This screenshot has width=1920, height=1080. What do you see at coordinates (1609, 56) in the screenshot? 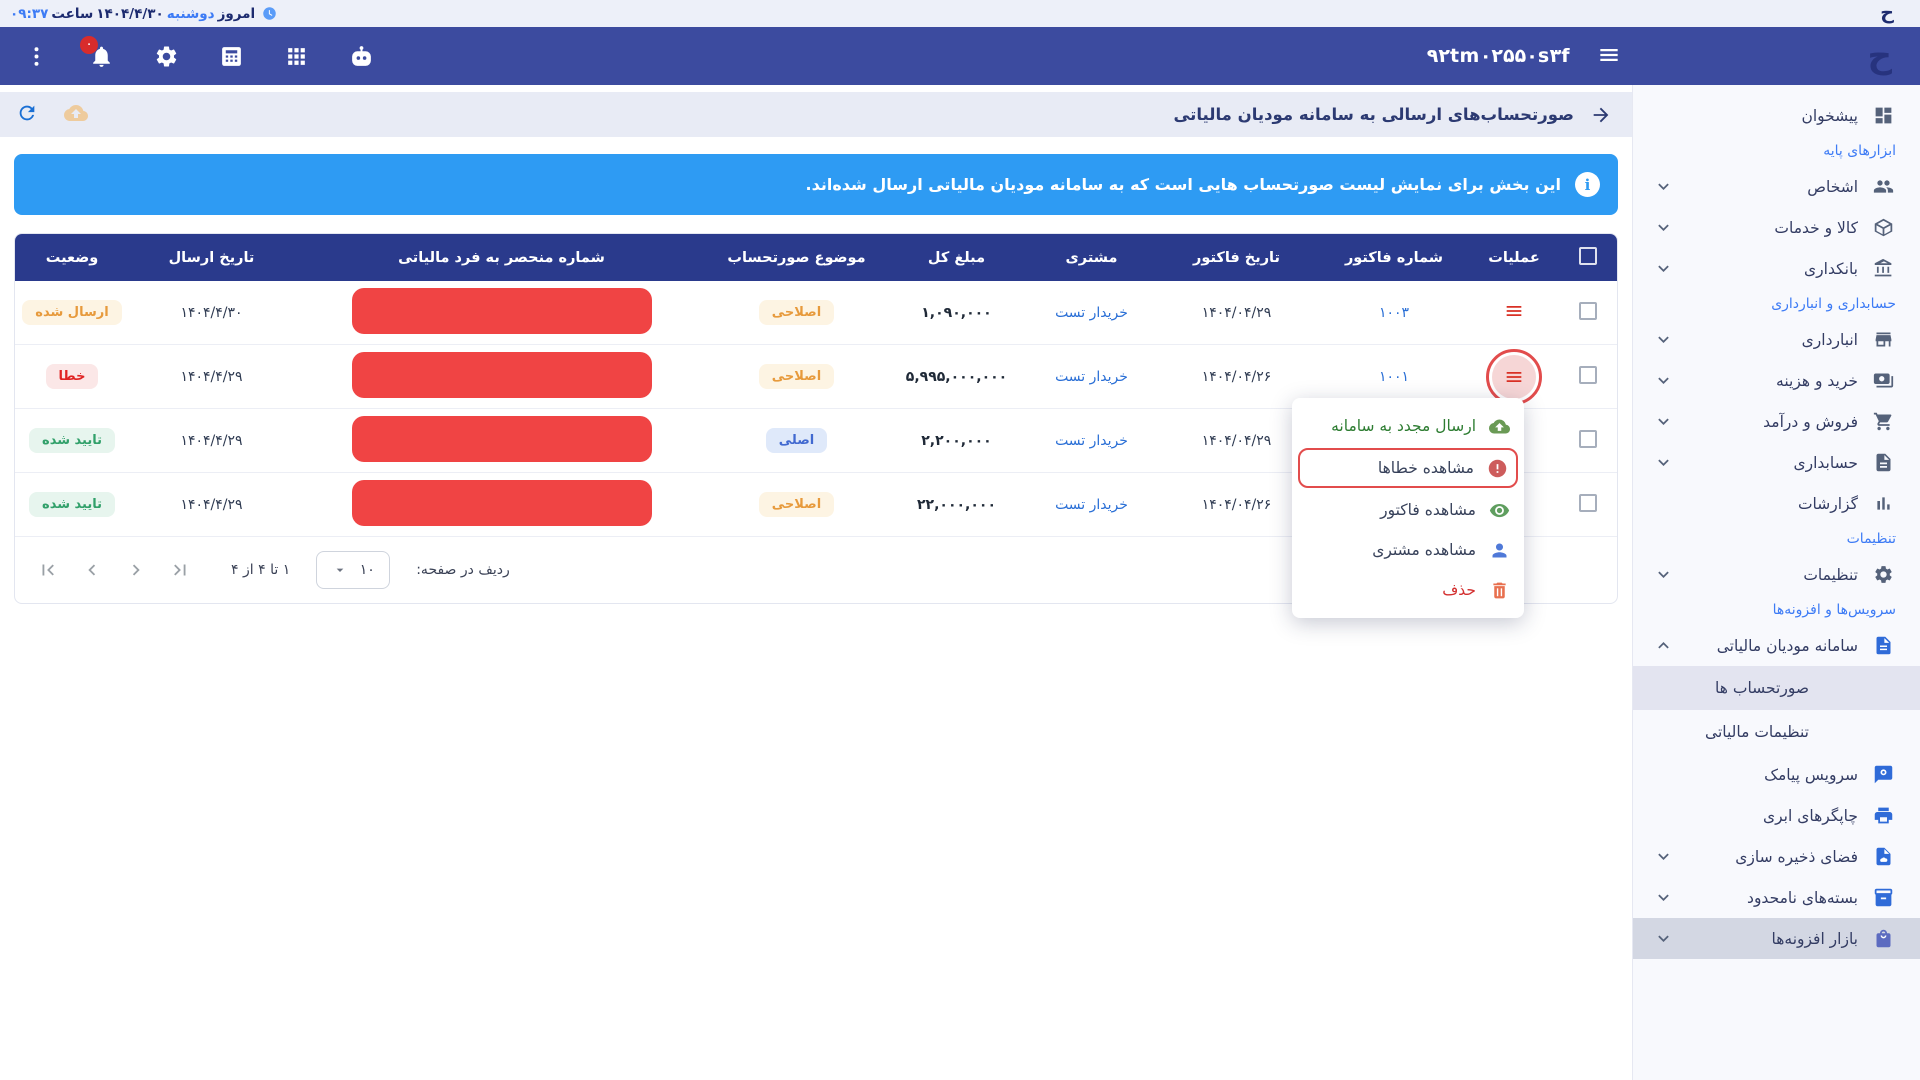
I see `sidebar-toggle-button` at bounding box center [1609, 56].